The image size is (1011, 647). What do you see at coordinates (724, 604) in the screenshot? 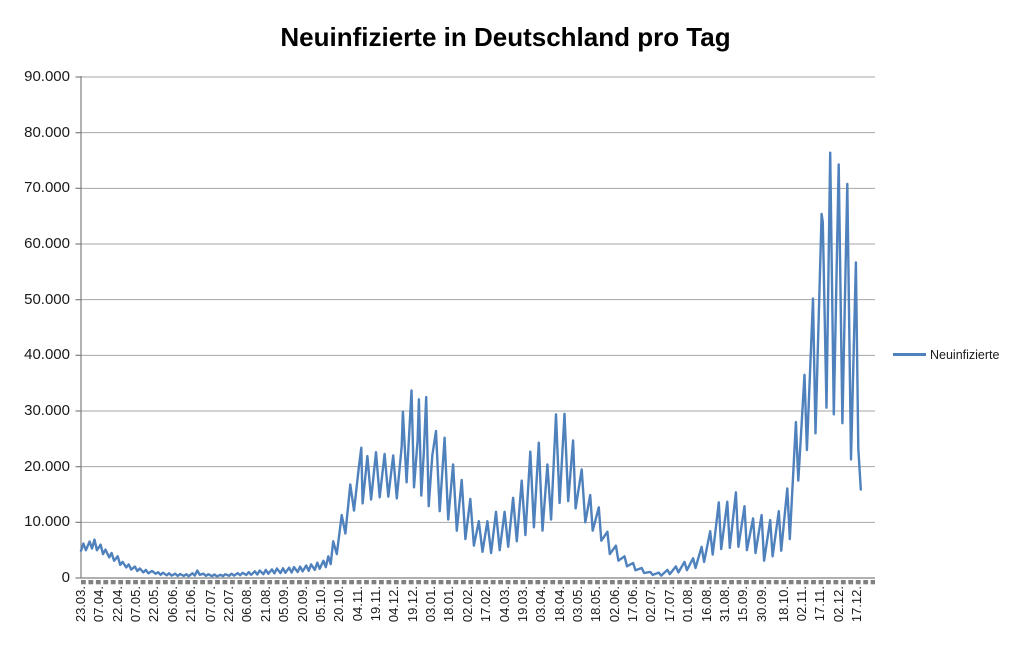
I see `x-axis-label: 31.08.` at bounding box center [724, 604].